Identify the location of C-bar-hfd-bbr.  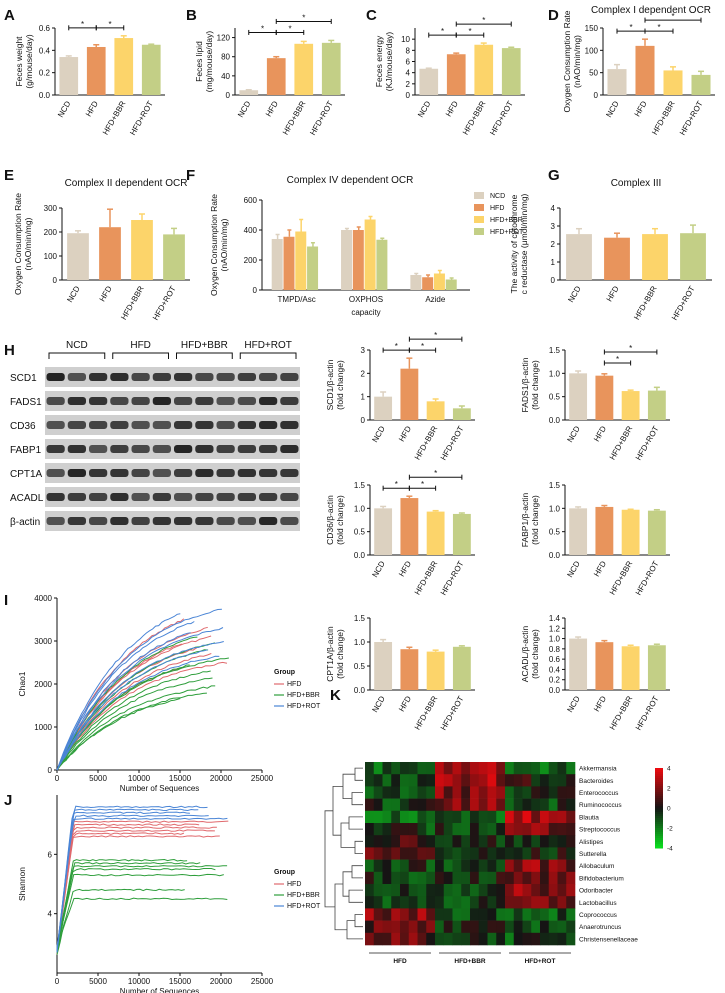
(484, 69).